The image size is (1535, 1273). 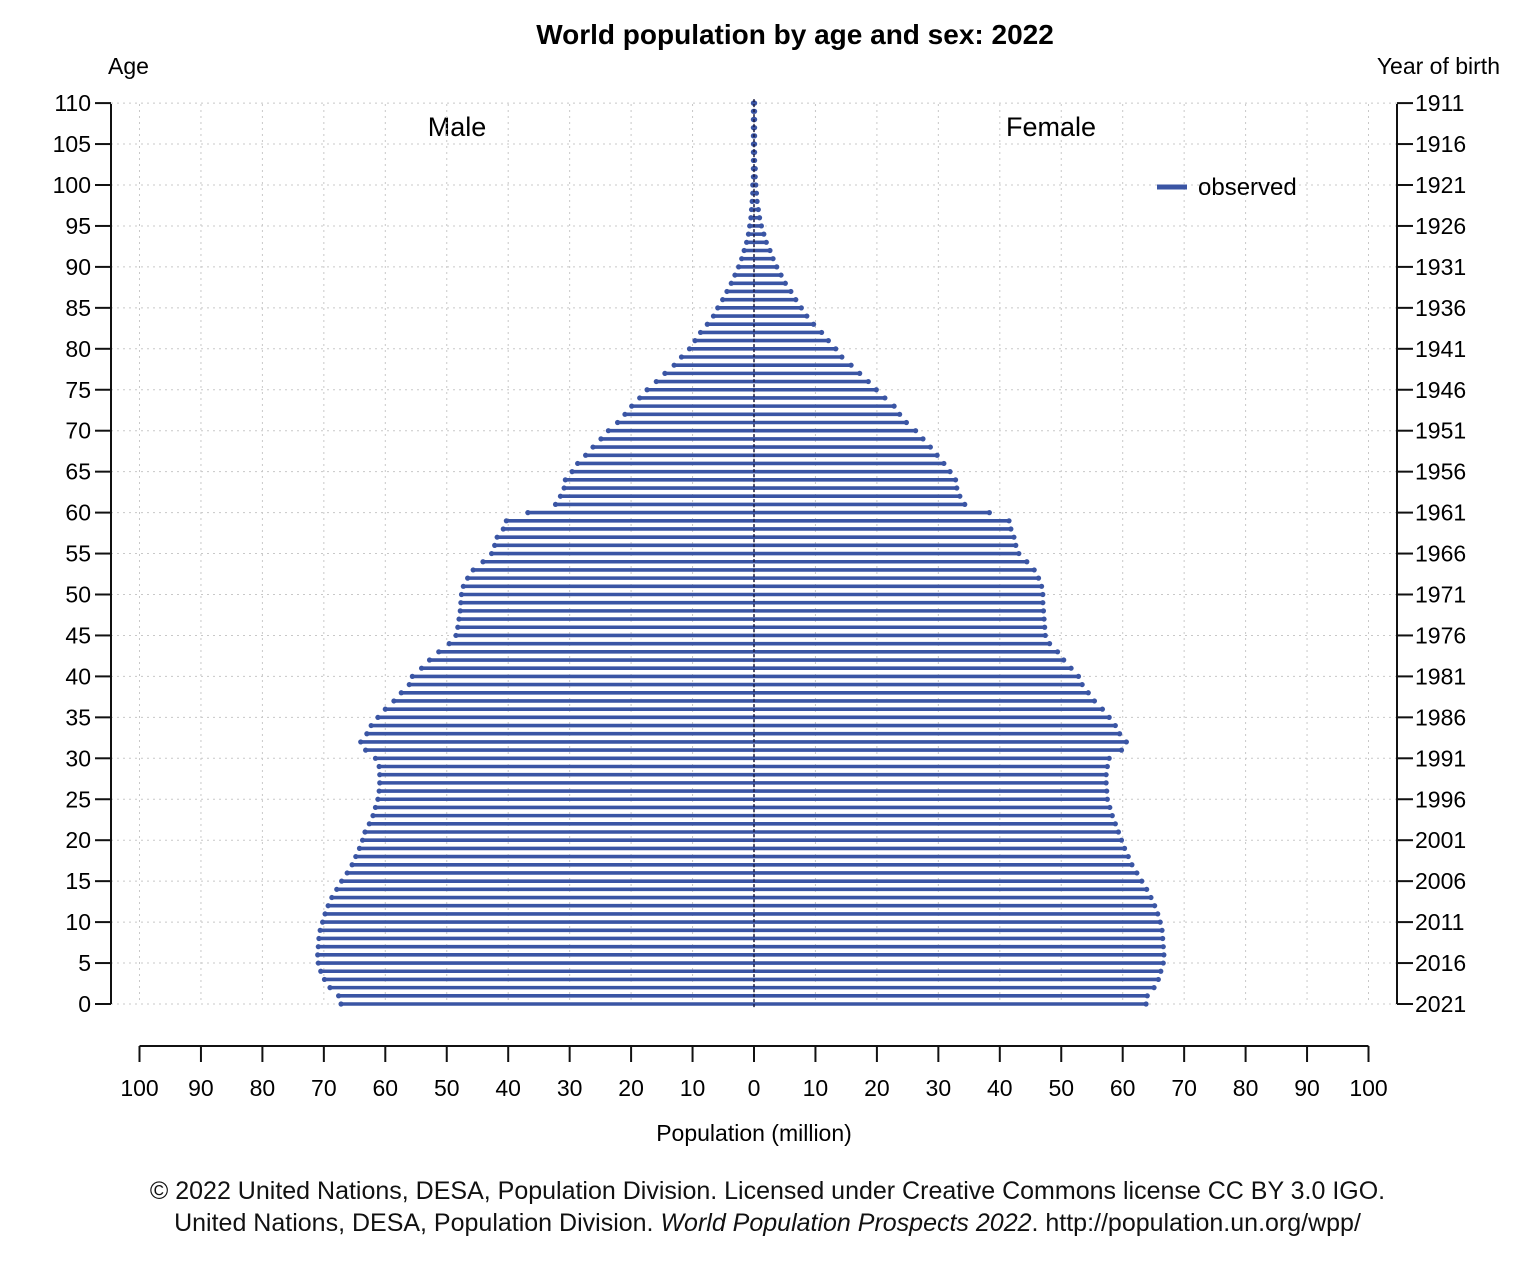 I want to click on age-tick-label: 70, so click(x=78, y=431).